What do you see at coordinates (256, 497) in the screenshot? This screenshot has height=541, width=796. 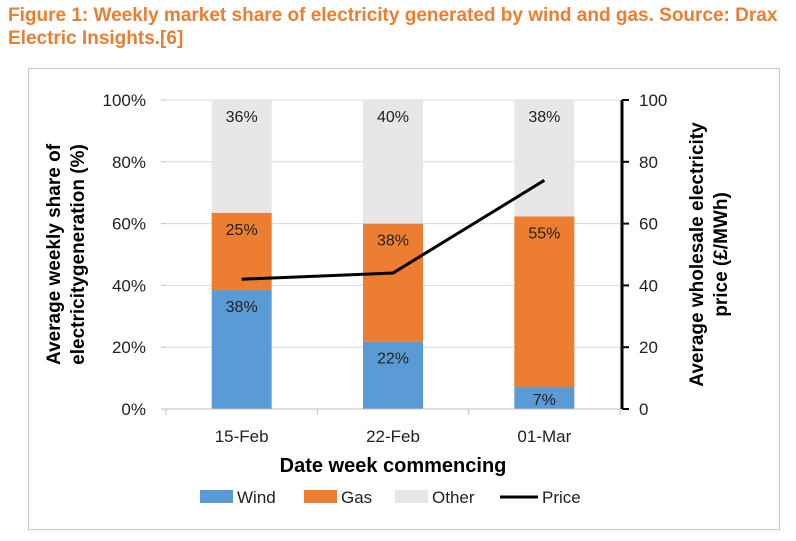 I see `legend-label-wind: Wind` at bounding box center [256, 497].